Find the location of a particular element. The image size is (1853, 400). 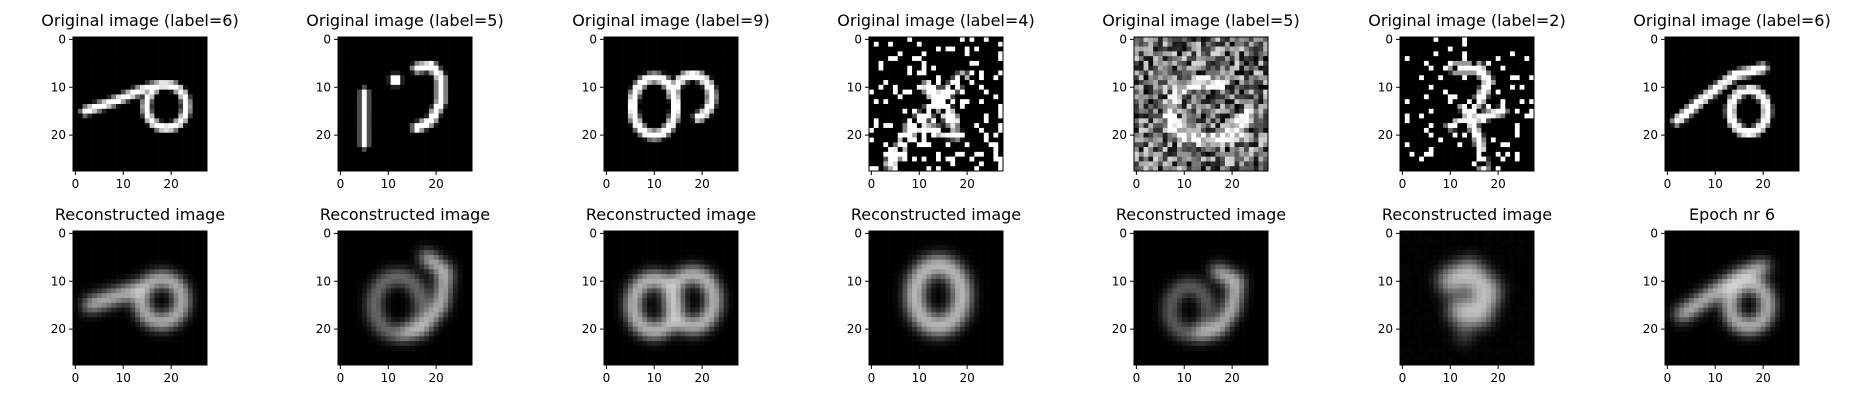

subplot-10: Reconstructed image 0 10 20 0 10 20 is located at coordinates (669, 295).